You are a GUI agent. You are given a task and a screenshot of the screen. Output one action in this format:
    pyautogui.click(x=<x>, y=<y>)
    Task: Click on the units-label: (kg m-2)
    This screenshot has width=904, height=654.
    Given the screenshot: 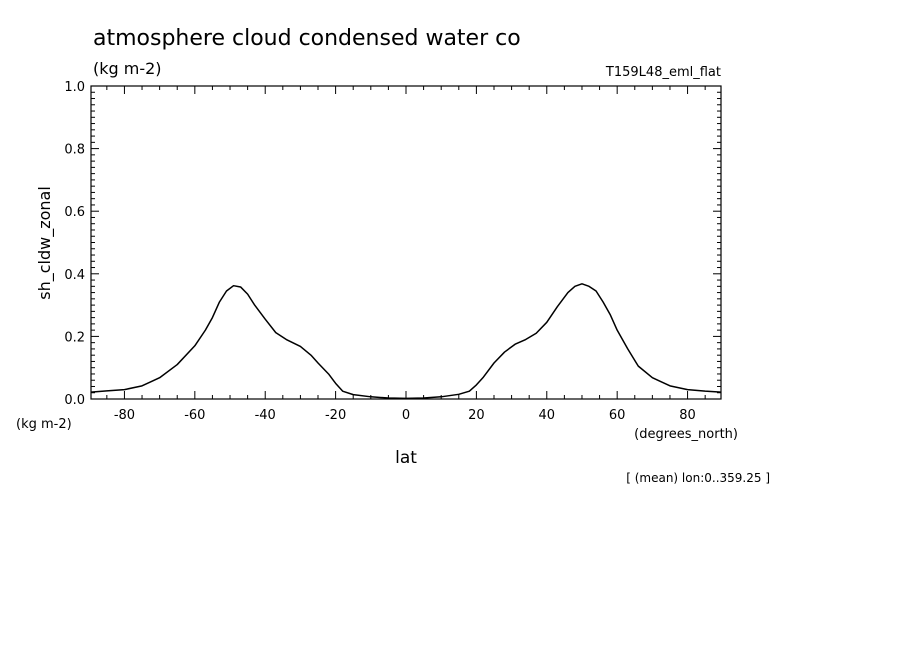 What is the action you would take?
    pyautogui.click(x=127, y=68)
    